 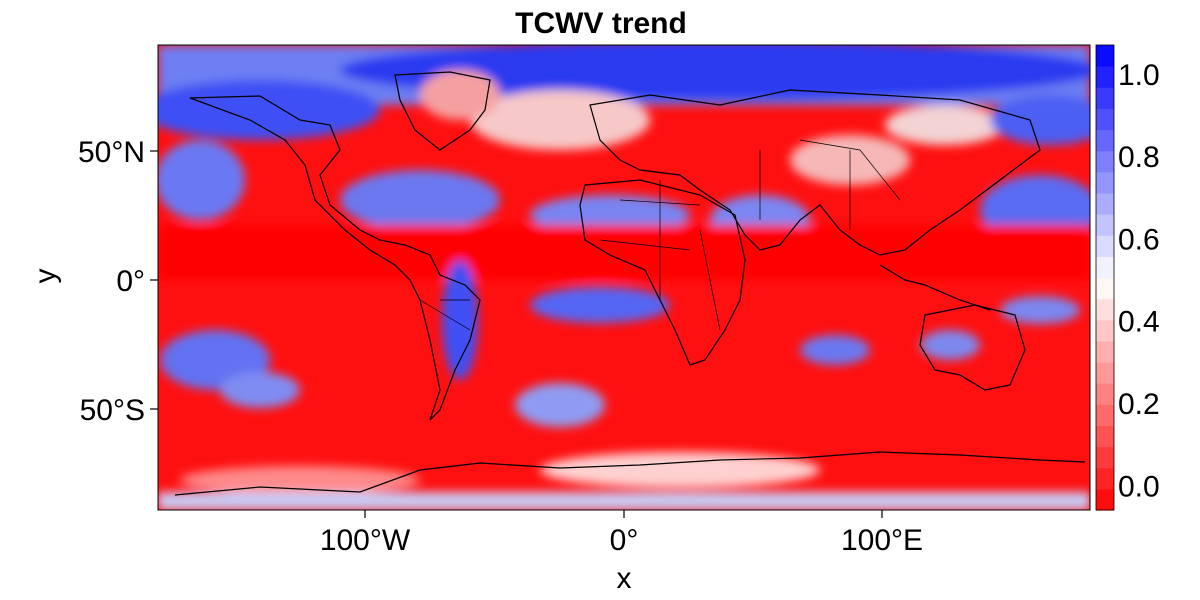 I want to click on x-axis-label: x, so click(x=624, y=578).